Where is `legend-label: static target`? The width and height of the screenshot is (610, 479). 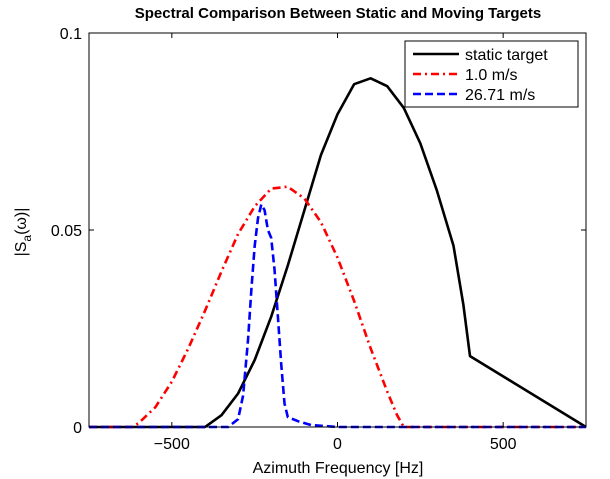
legend-label: static target is located at coordinates (506, 55).